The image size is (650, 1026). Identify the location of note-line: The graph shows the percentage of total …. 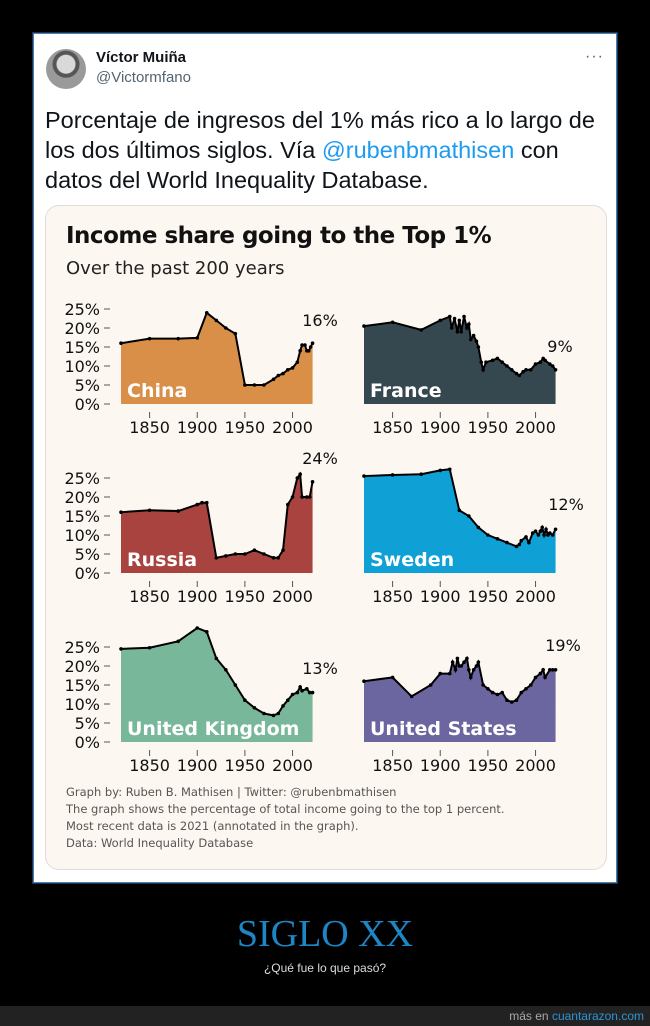
(285, 809).